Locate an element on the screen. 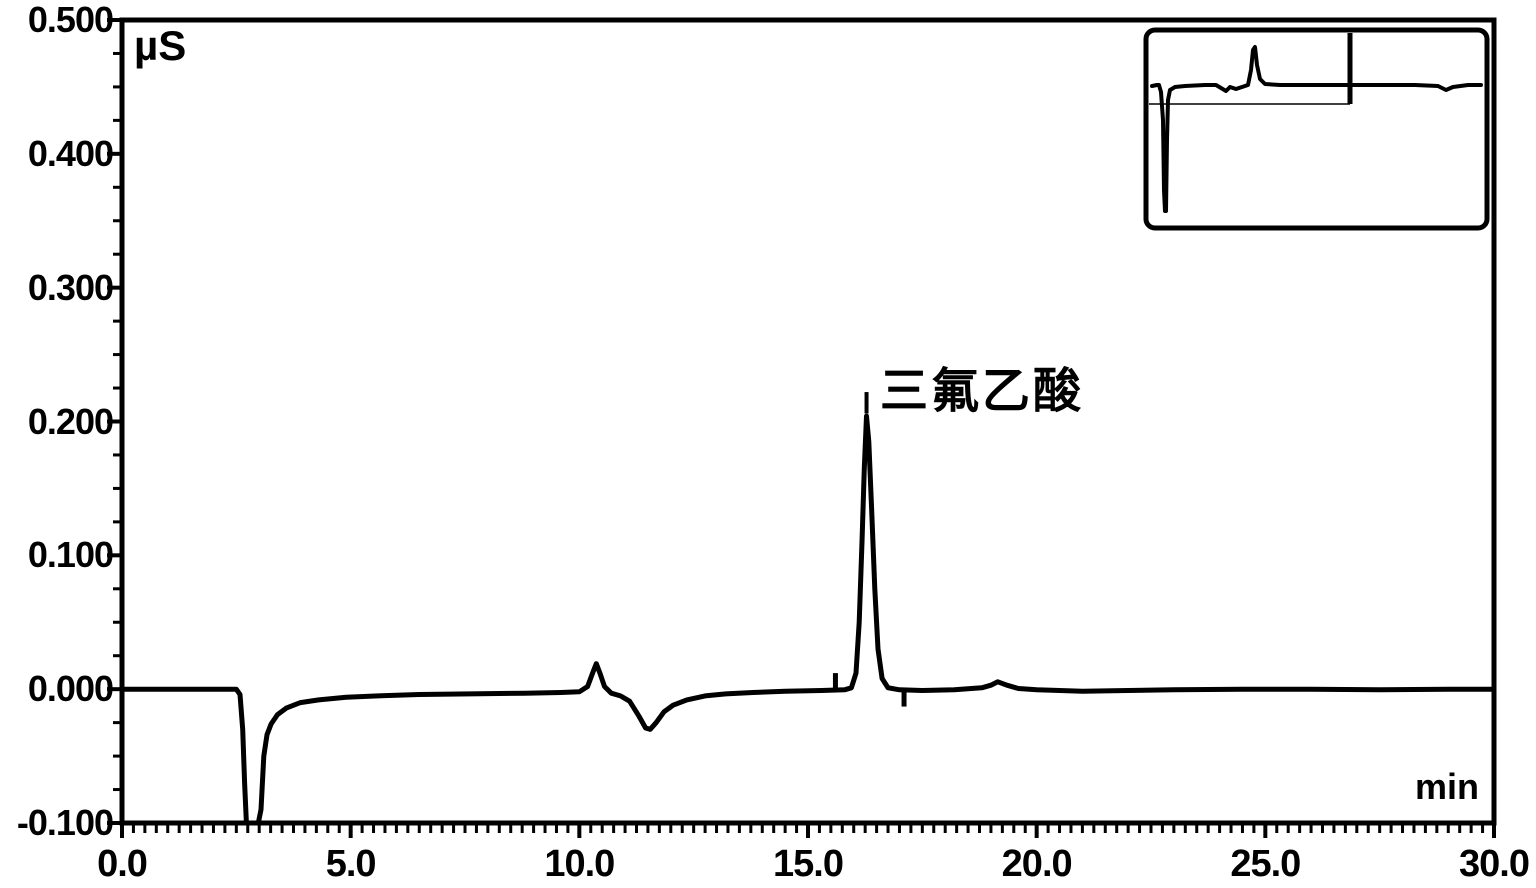  x-tick-label: 10.0 is located at coordinates (579, 864).